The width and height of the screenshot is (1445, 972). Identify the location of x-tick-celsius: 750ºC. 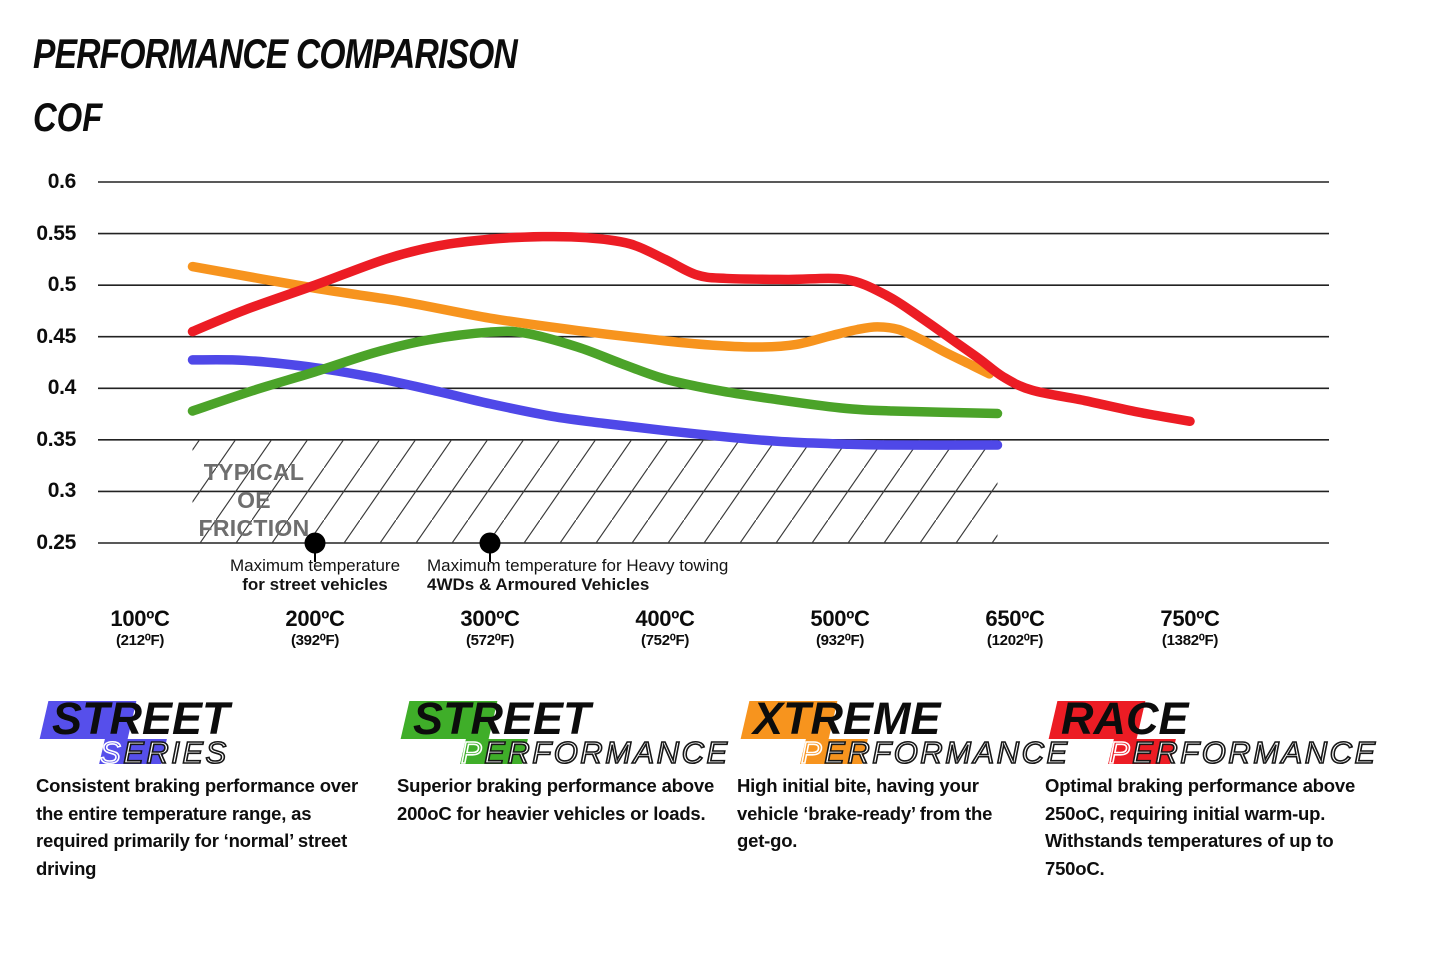
(1190, 618).